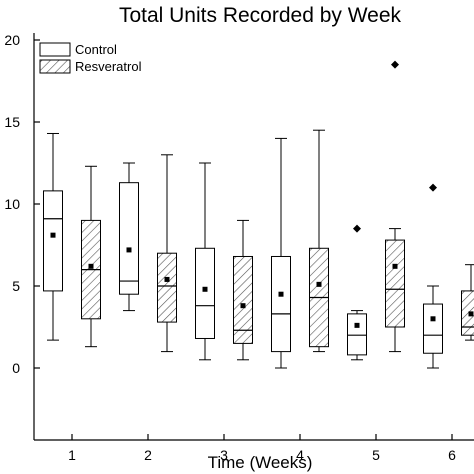  What do you see at coordinates (72, 455) in the screenshot?
I see `x-tick-label: 1` at bounding box center [72, 455].